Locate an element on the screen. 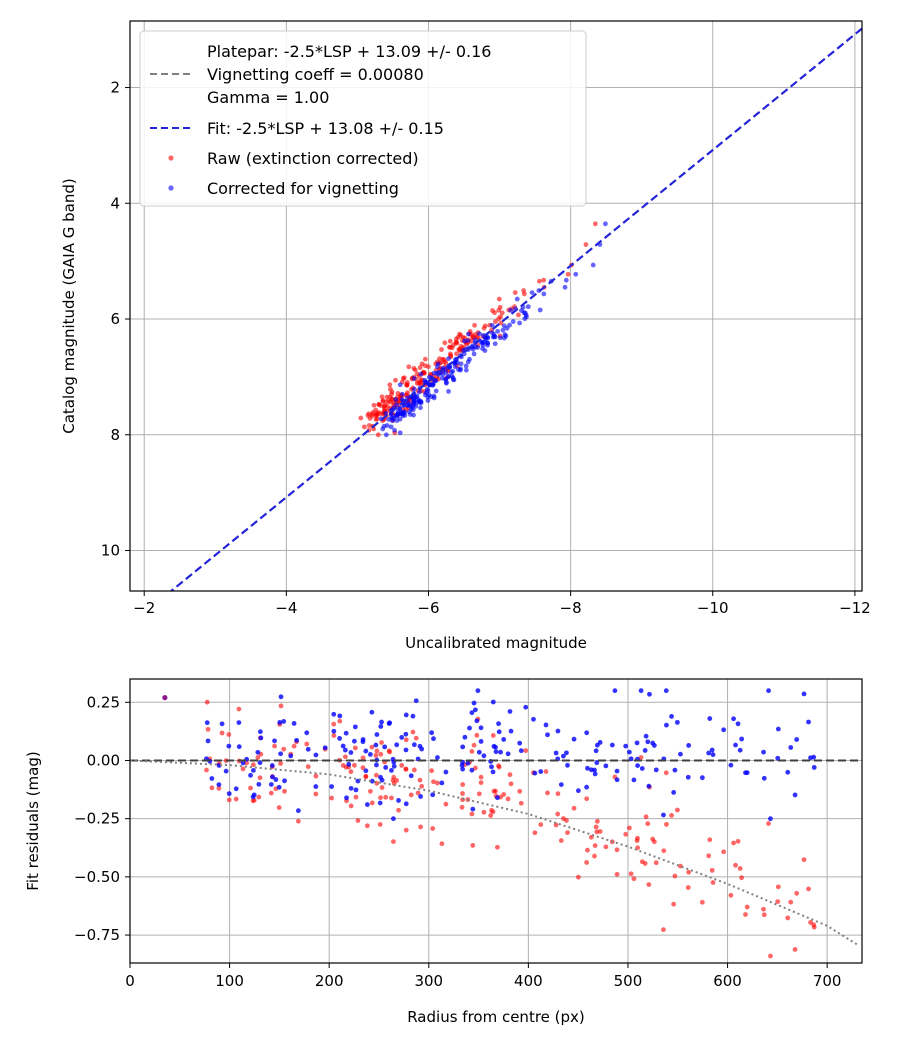 This screenshot has width=900, height=1050. legend-platepar-line3: Gamma = 1.00 is located at coordinates (268, 97).